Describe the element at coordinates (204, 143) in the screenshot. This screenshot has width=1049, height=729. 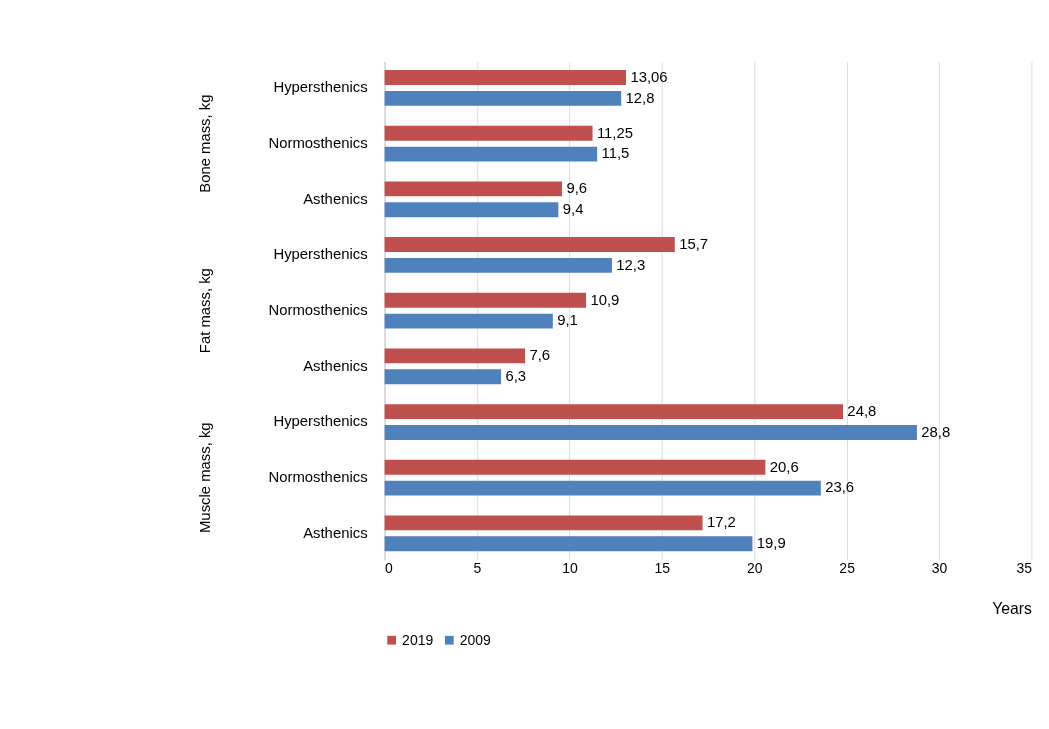
I see `text: Bone mass, kg` at that location.